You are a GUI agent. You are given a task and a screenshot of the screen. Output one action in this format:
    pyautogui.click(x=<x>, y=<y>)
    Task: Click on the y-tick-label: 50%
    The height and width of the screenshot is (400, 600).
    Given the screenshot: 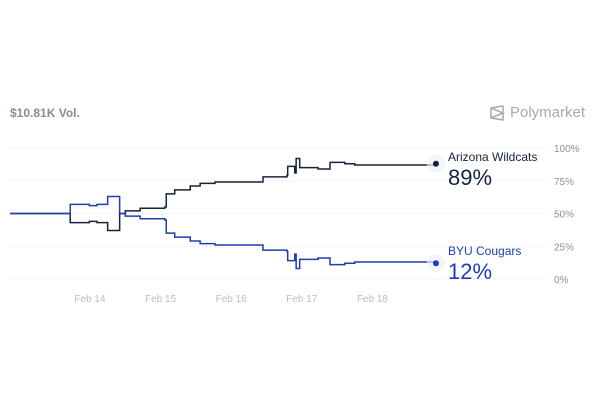 What is the action you would take?
    pyautogui.click(x=564, y=215)
    